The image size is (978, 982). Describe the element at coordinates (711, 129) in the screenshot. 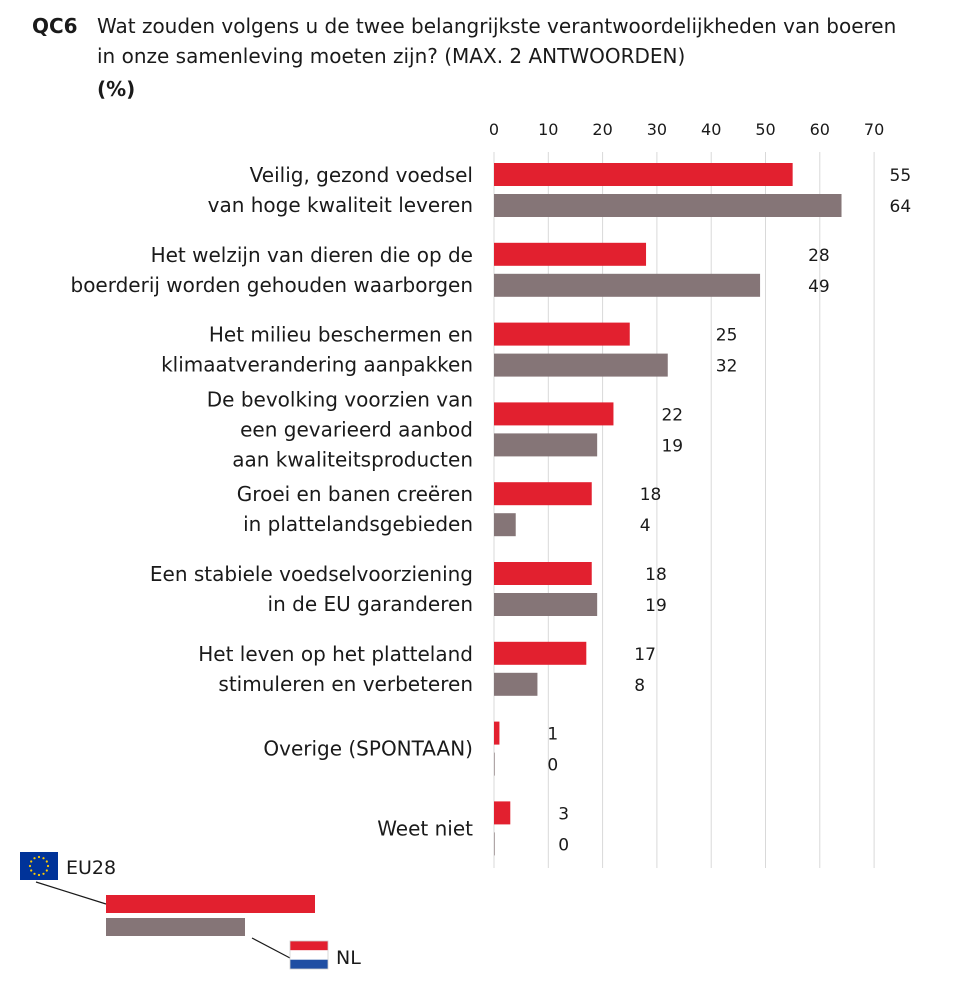

I see `x-tick-label: 40` at that location.